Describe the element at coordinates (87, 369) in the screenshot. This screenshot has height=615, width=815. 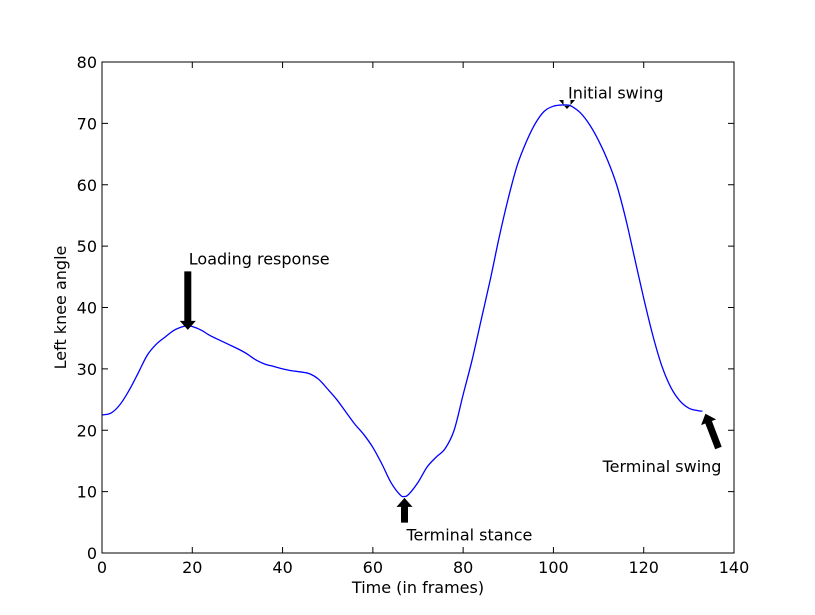
I see `y-tick-label-30: 30` at that location.